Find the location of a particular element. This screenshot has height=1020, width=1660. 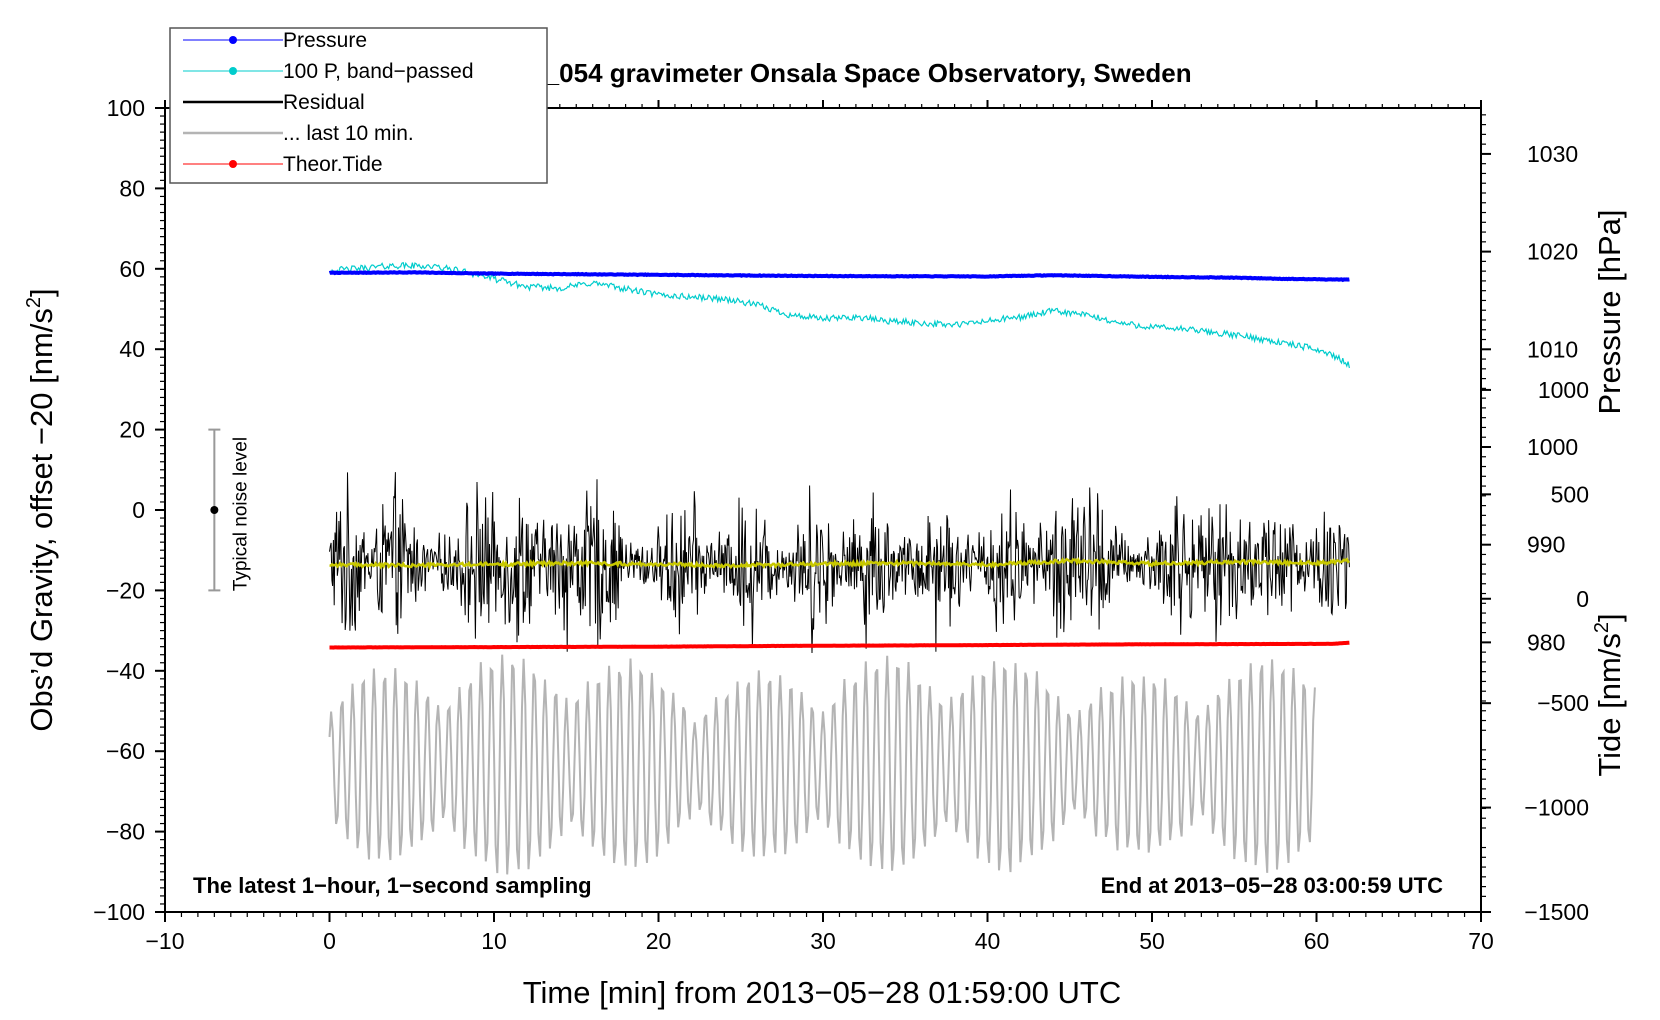

x-tick-label: 40 is located at coordinates (988, 941).